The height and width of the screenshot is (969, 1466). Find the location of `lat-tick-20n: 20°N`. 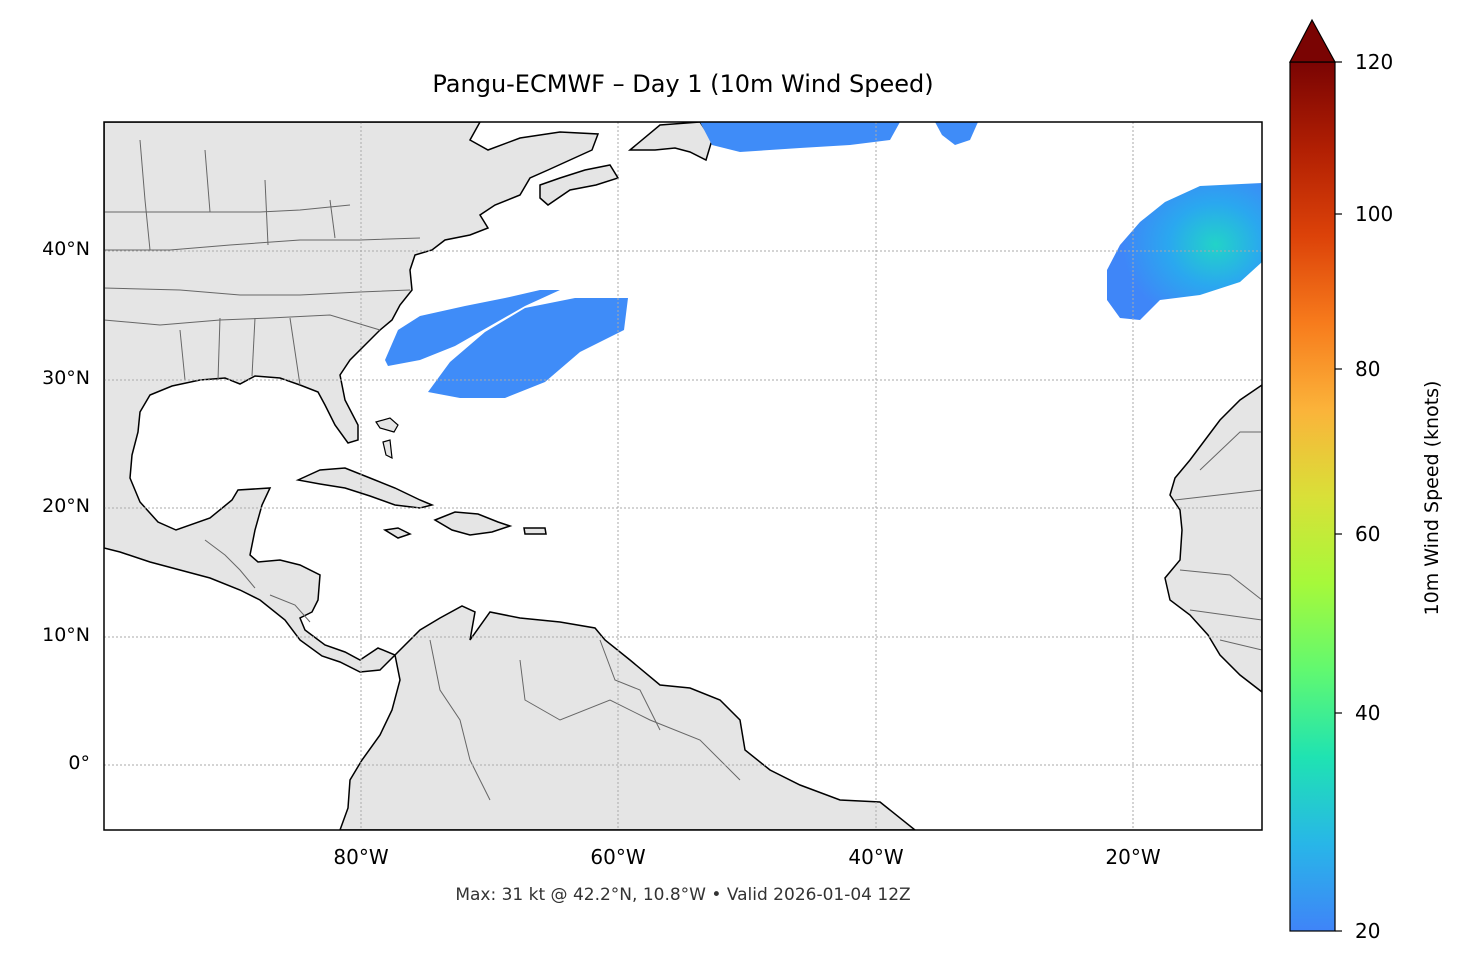

lat-tick-20n: 20°N is located at coordinates (66, 506).